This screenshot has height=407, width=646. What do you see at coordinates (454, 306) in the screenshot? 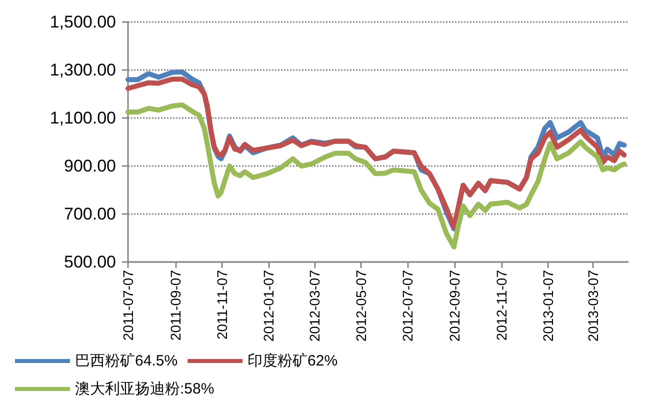
I see `x-tick-label: 2012-09-07` at bounding box center [454, 306].